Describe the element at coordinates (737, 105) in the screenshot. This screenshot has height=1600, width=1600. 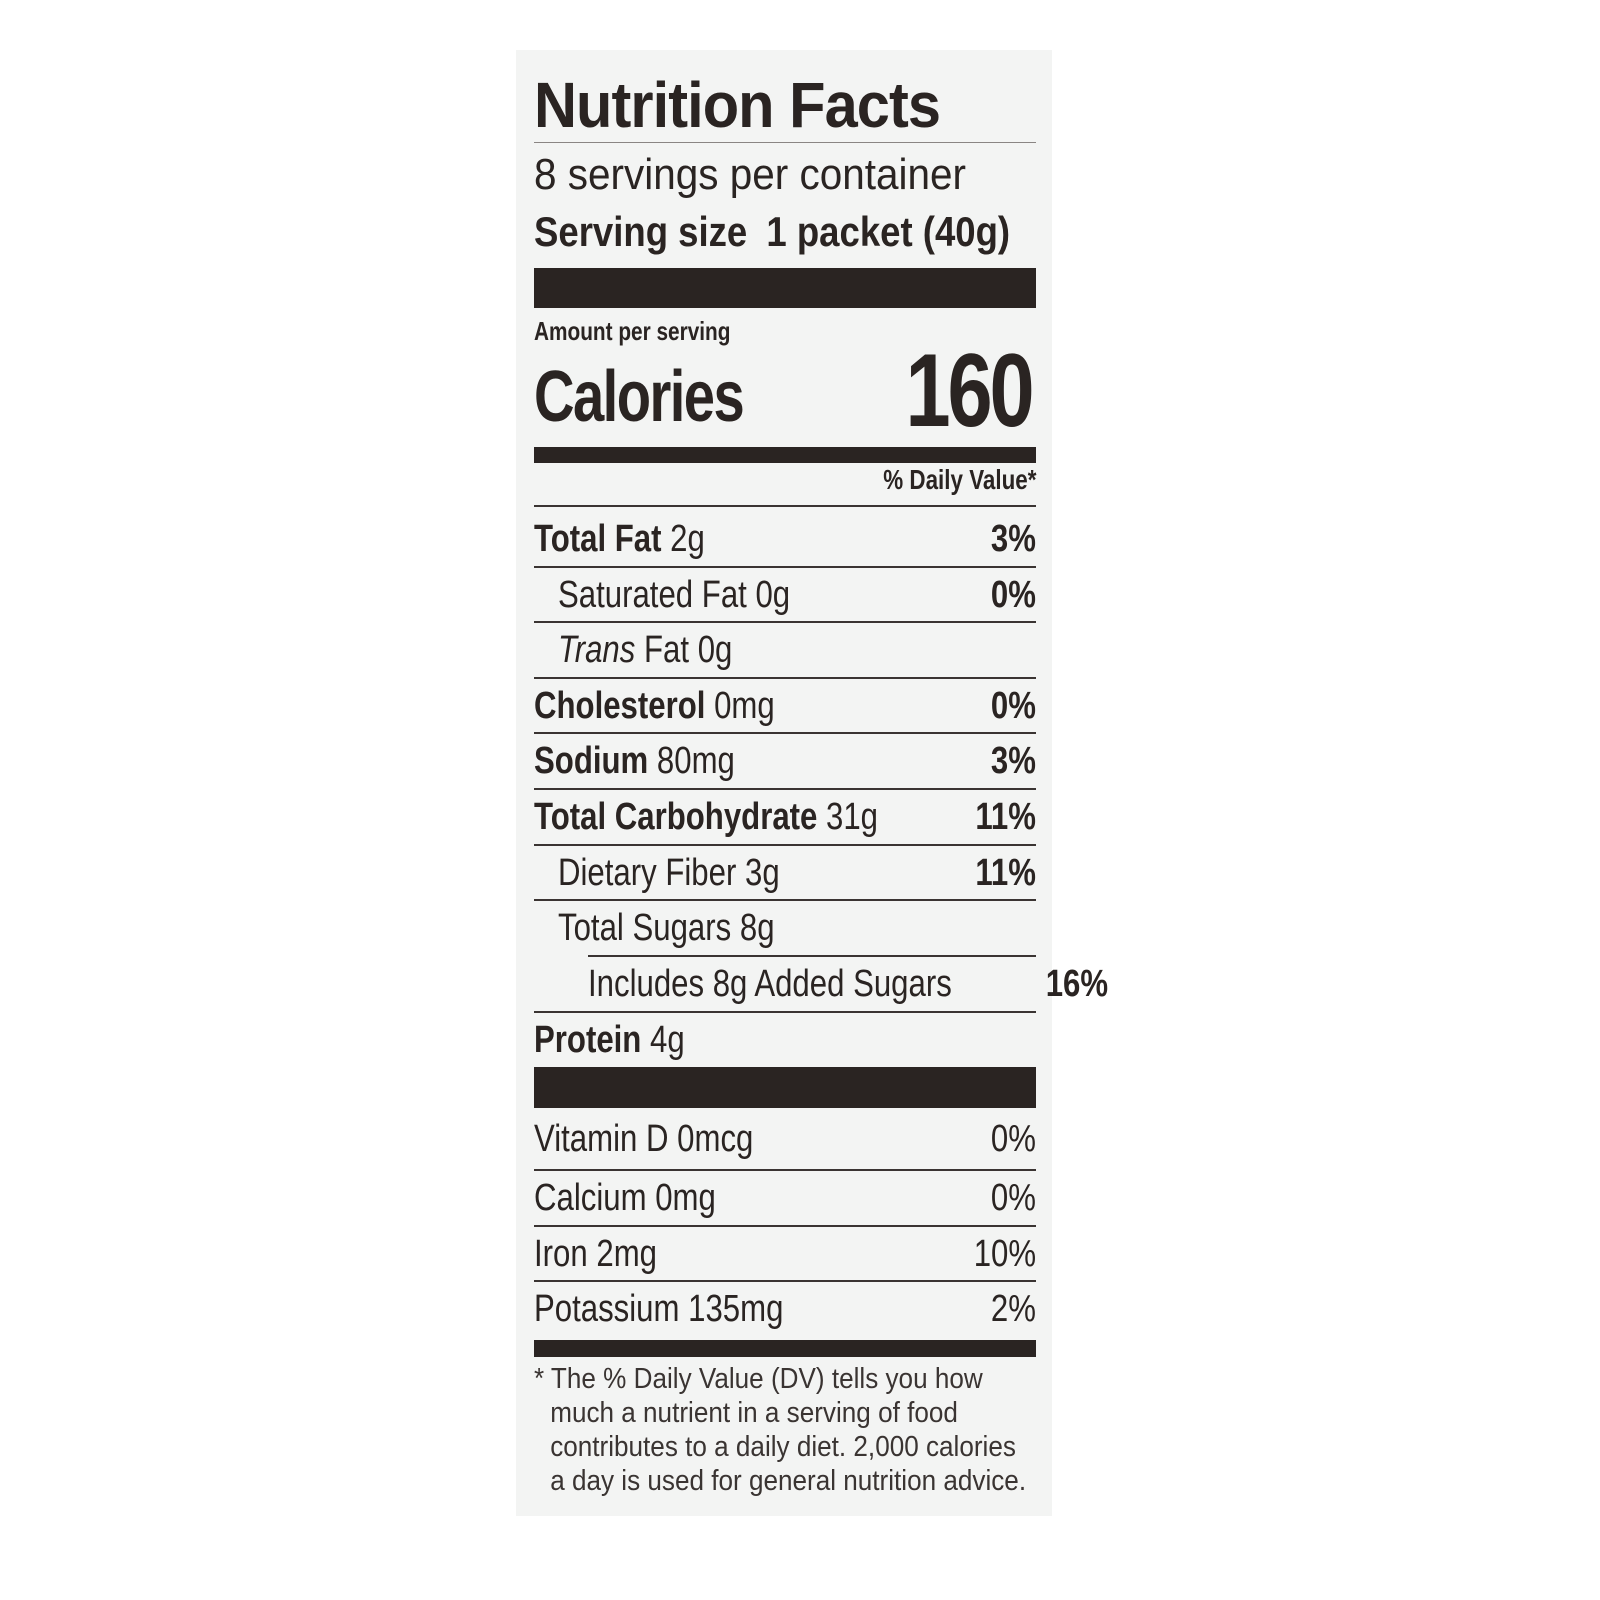
I see `label-title: Nutrition Facts` at that location.